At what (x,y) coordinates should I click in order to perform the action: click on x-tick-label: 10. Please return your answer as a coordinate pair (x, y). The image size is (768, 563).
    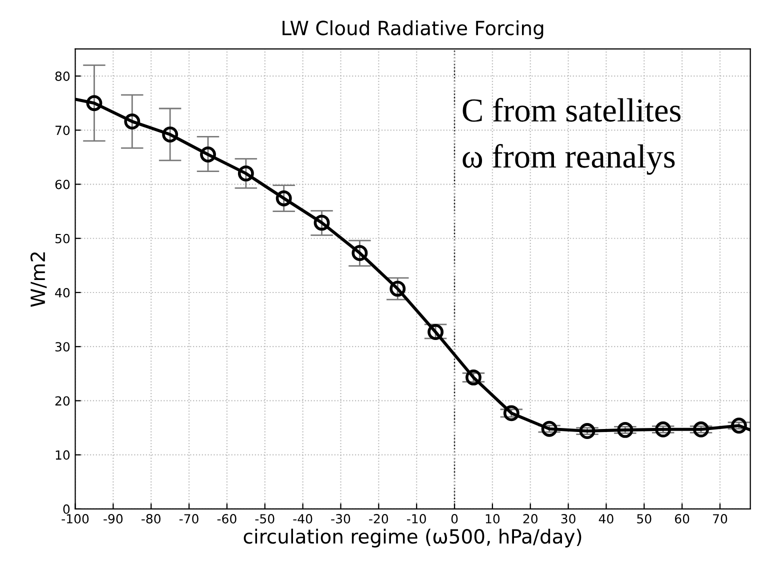
    Looking at the image, I should click on (493, 519).